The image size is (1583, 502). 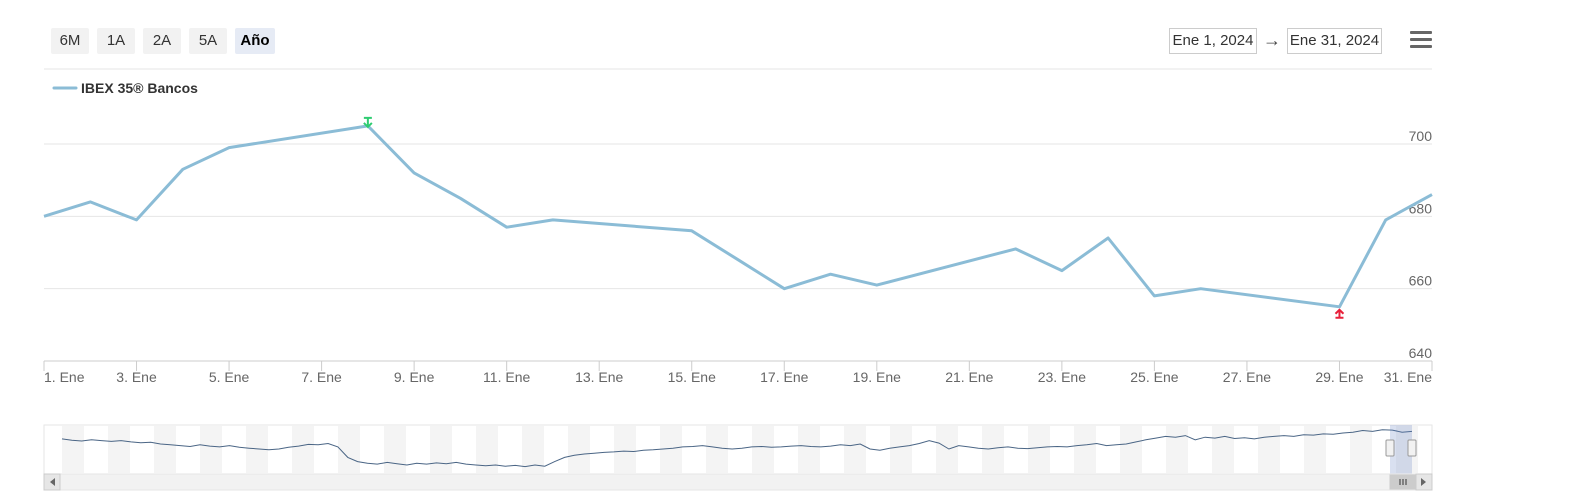 I want to click on x-tick-label: 31. Ene, so click(x=1408, y=377).